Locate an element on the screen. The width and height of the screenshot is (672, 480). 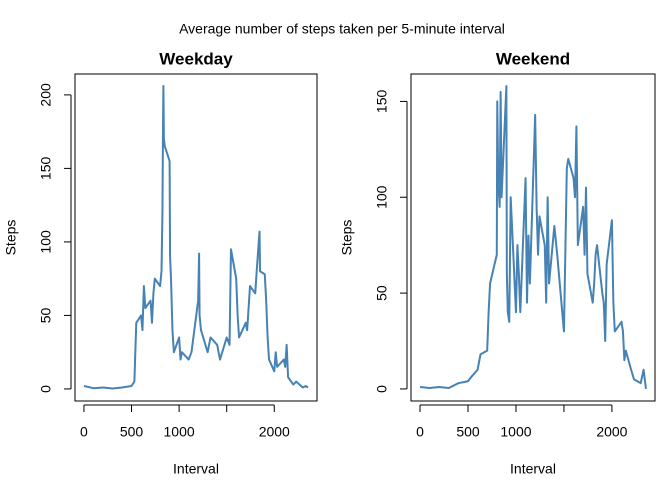
y-tick-label: 200 is located at coordinates (46, 95).